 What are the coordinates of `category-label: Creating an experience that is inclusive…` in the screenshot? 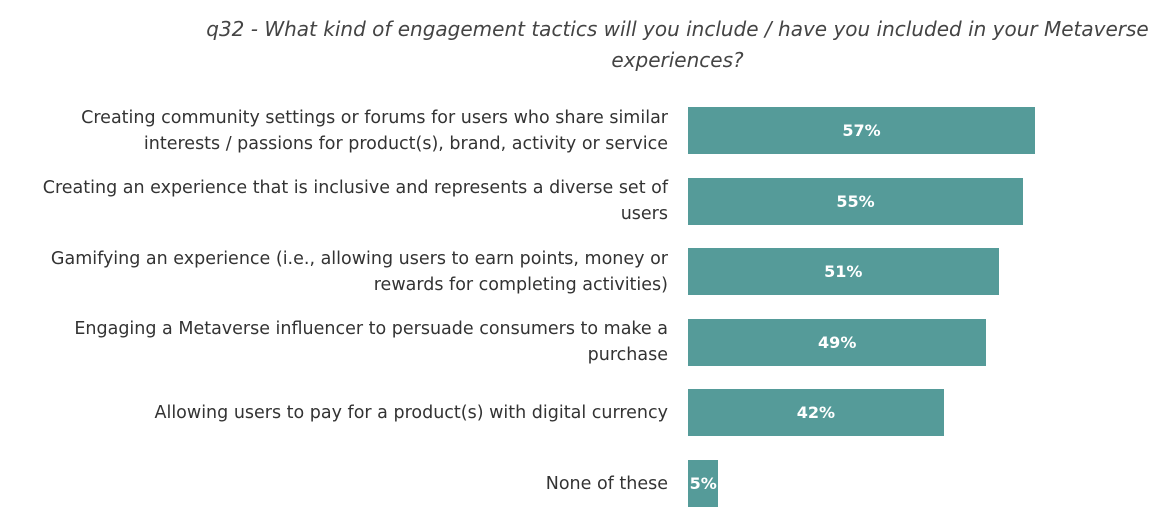 It's located at (355, 201).